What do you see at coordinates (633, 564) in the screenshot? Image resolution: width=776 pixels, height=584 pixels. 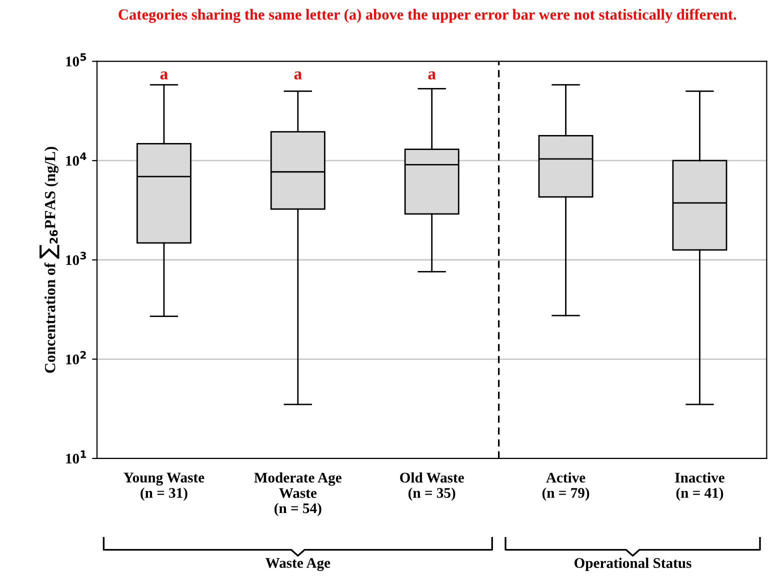 I see `text: Operational Status` at bounding box center [633, 564].